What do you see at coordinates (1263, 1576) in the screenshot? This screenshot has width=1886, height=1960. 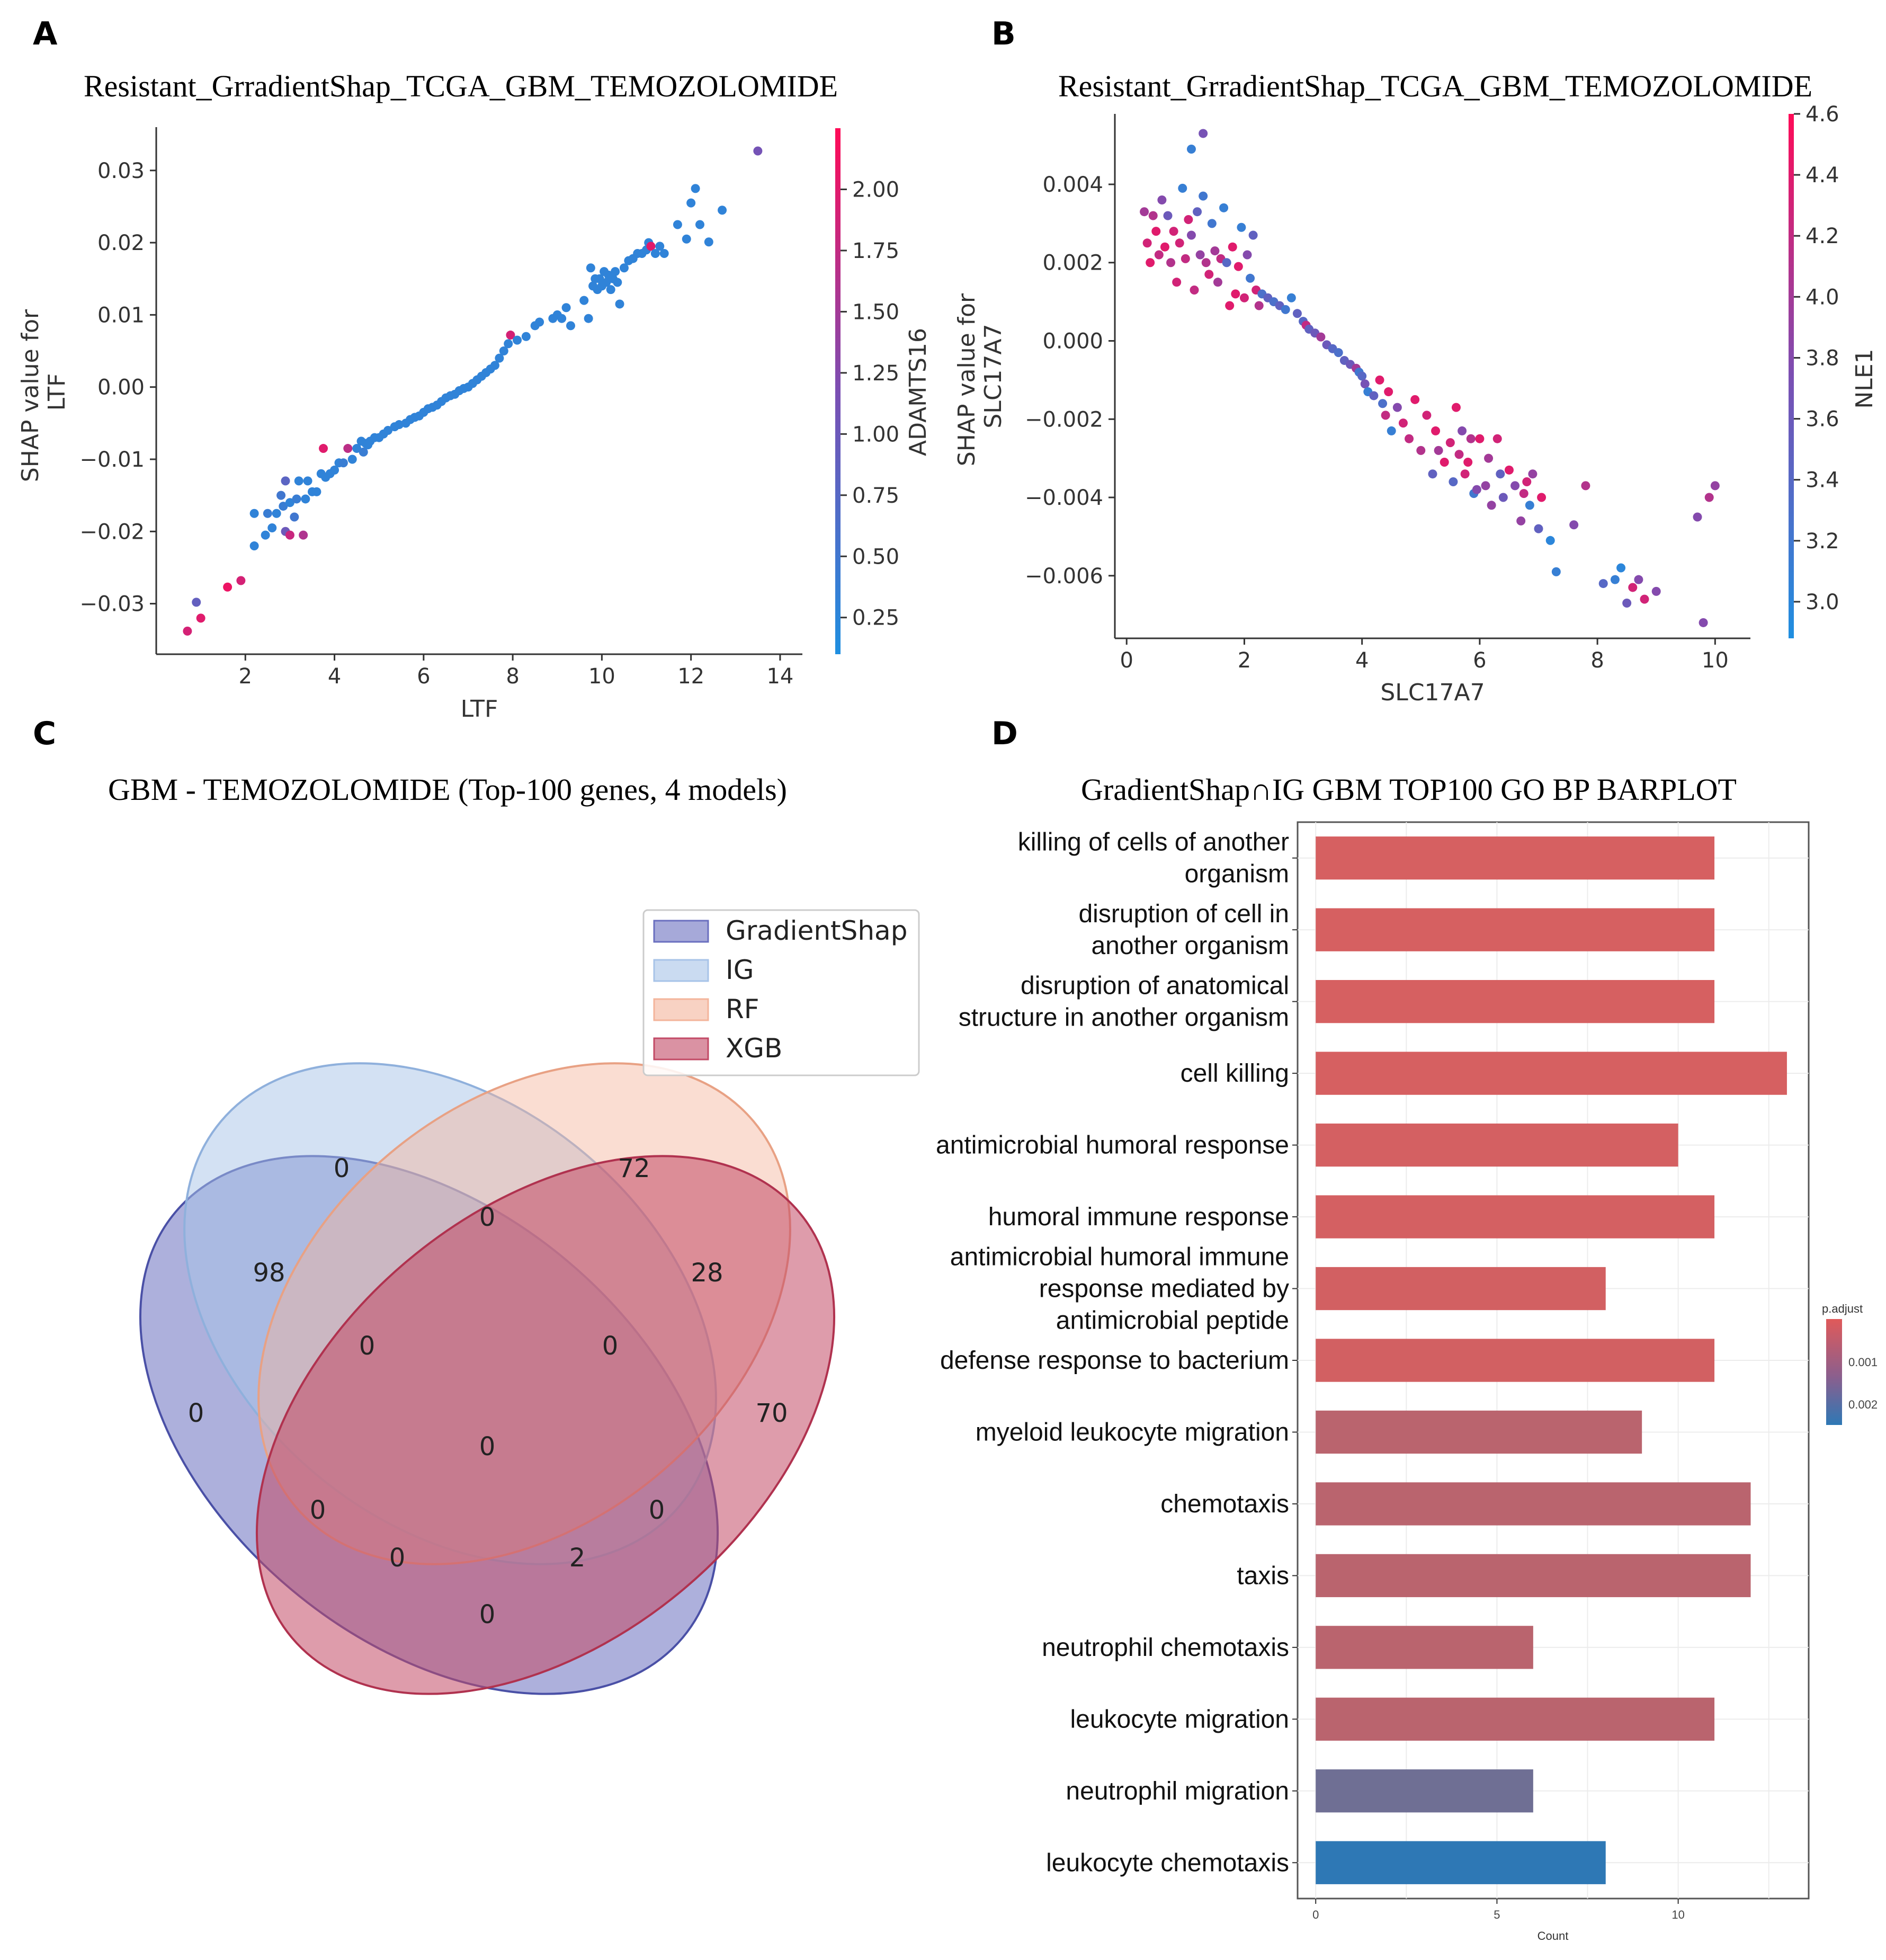 I see `go-term-label: taxis` at bounding box center [1263, 1576].